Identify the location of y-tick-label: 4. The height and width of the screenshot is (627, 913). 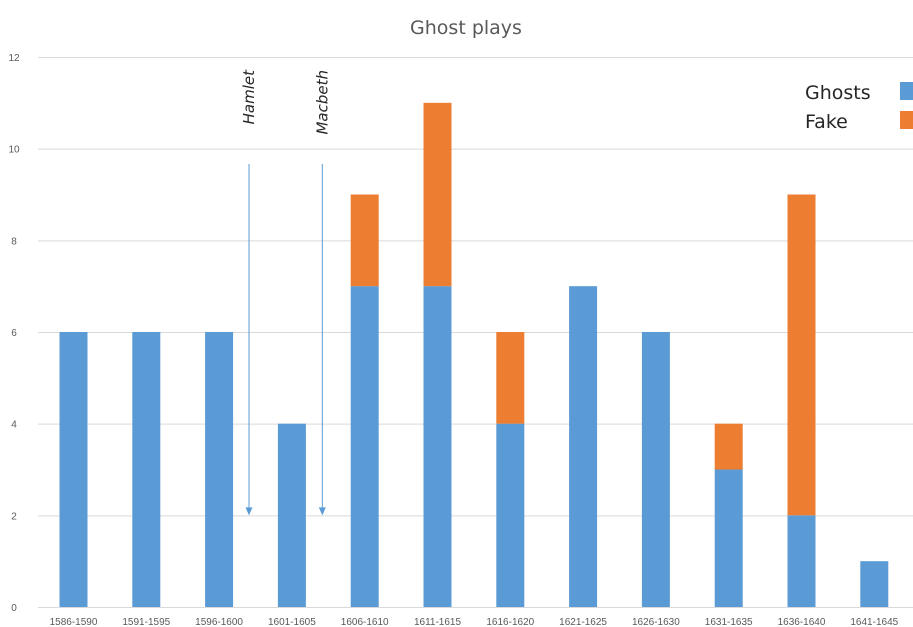
(14, 425).